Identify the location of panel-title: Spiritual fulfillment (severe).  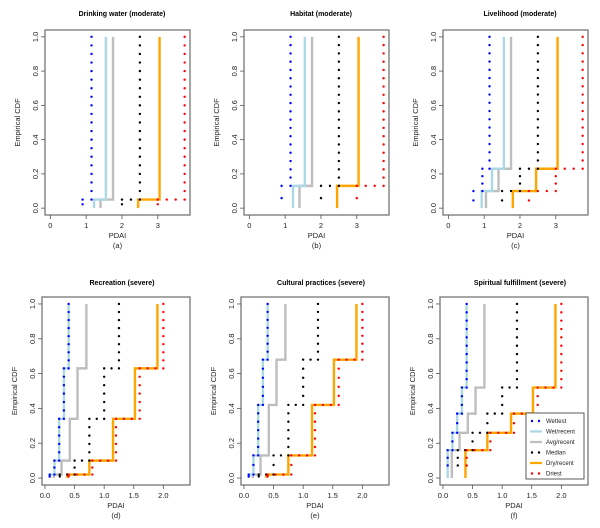
(520, 283).